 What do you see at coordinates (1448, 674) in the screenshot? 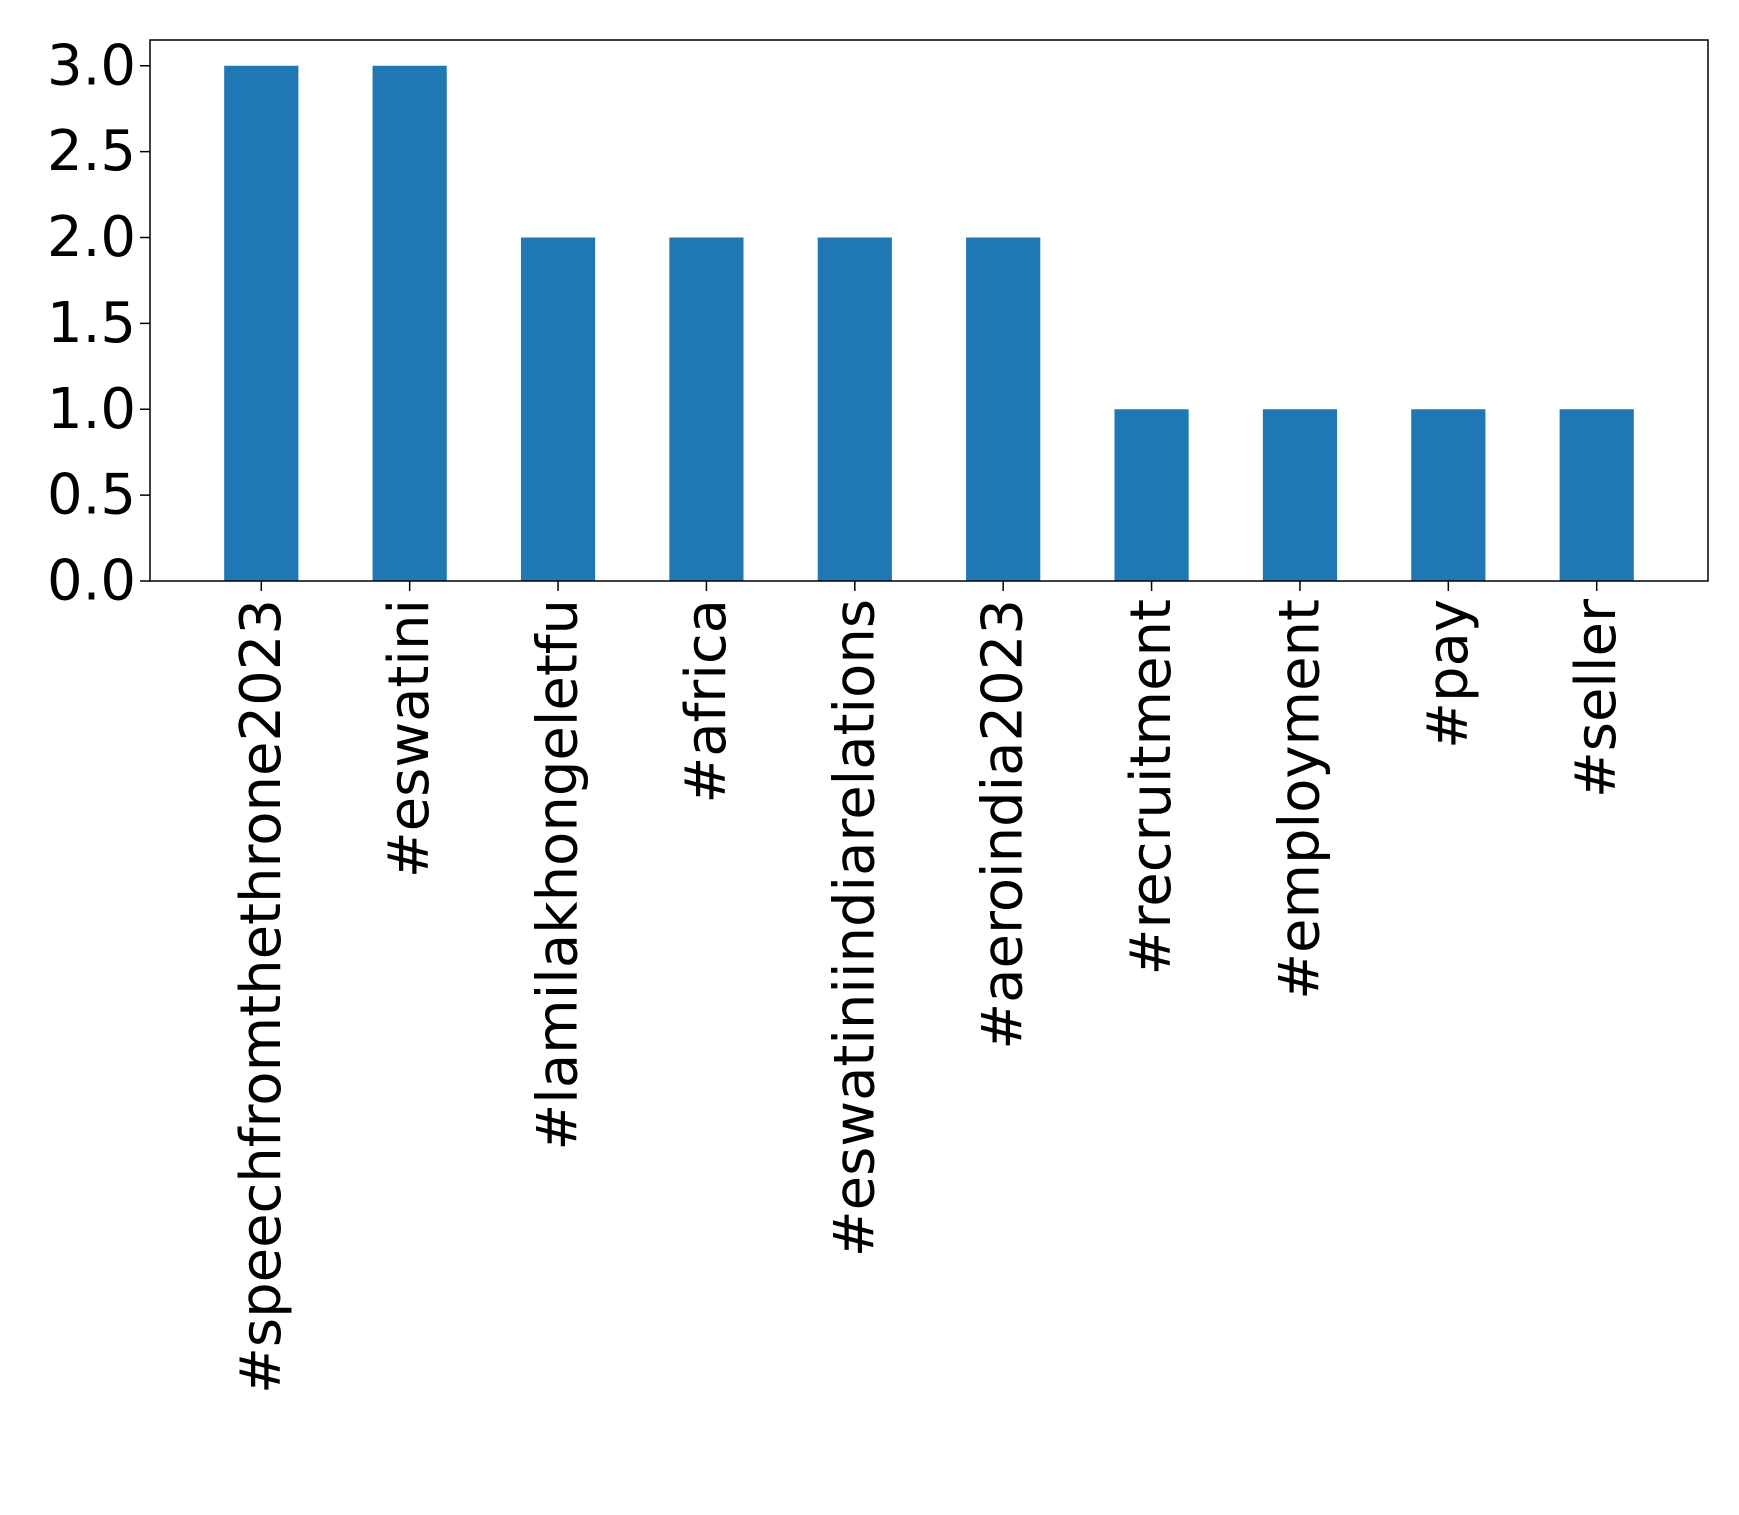
I see `x-tick-label: #pay` at bounding box center [1448, 674].